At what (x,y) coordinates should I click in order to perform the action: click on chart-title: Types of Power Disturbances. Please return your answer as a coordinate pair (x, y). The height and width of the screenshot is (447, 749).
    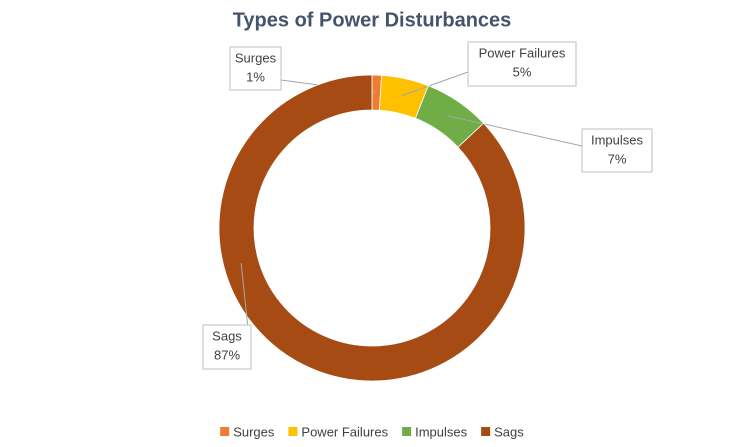
    Looking at the image, I should click on (372, 20).